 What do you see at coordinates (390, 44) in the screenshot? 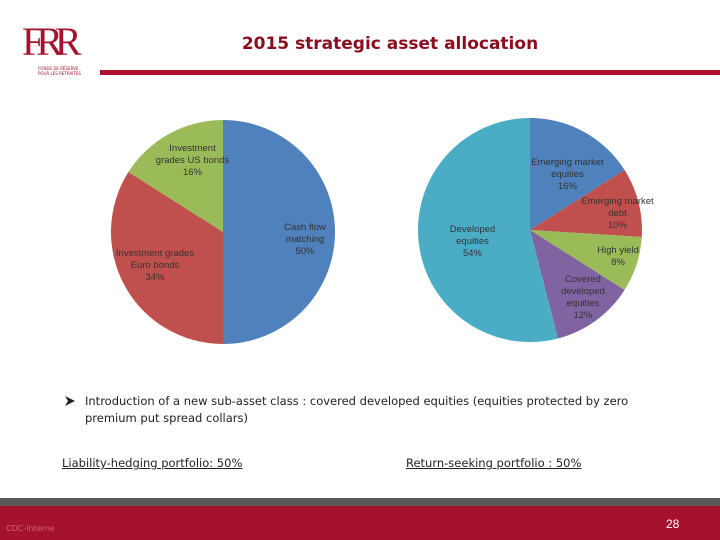
I see `slide-title: 2015 strategic asset allocation` at bounding box center [390, 44].